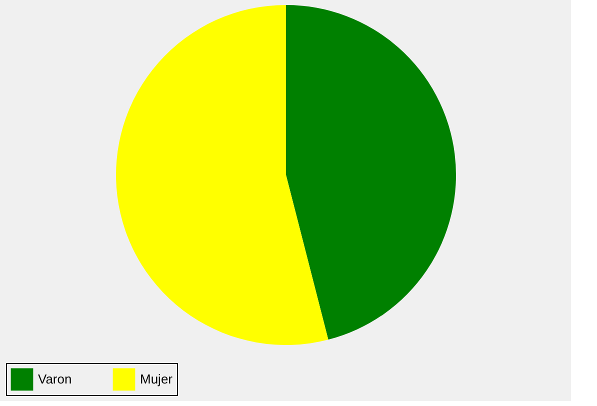 The image size is (597, 406). Describe the element at coordinates (55, 378) in the screenshot. I see `legend-label: Varon` at that location.